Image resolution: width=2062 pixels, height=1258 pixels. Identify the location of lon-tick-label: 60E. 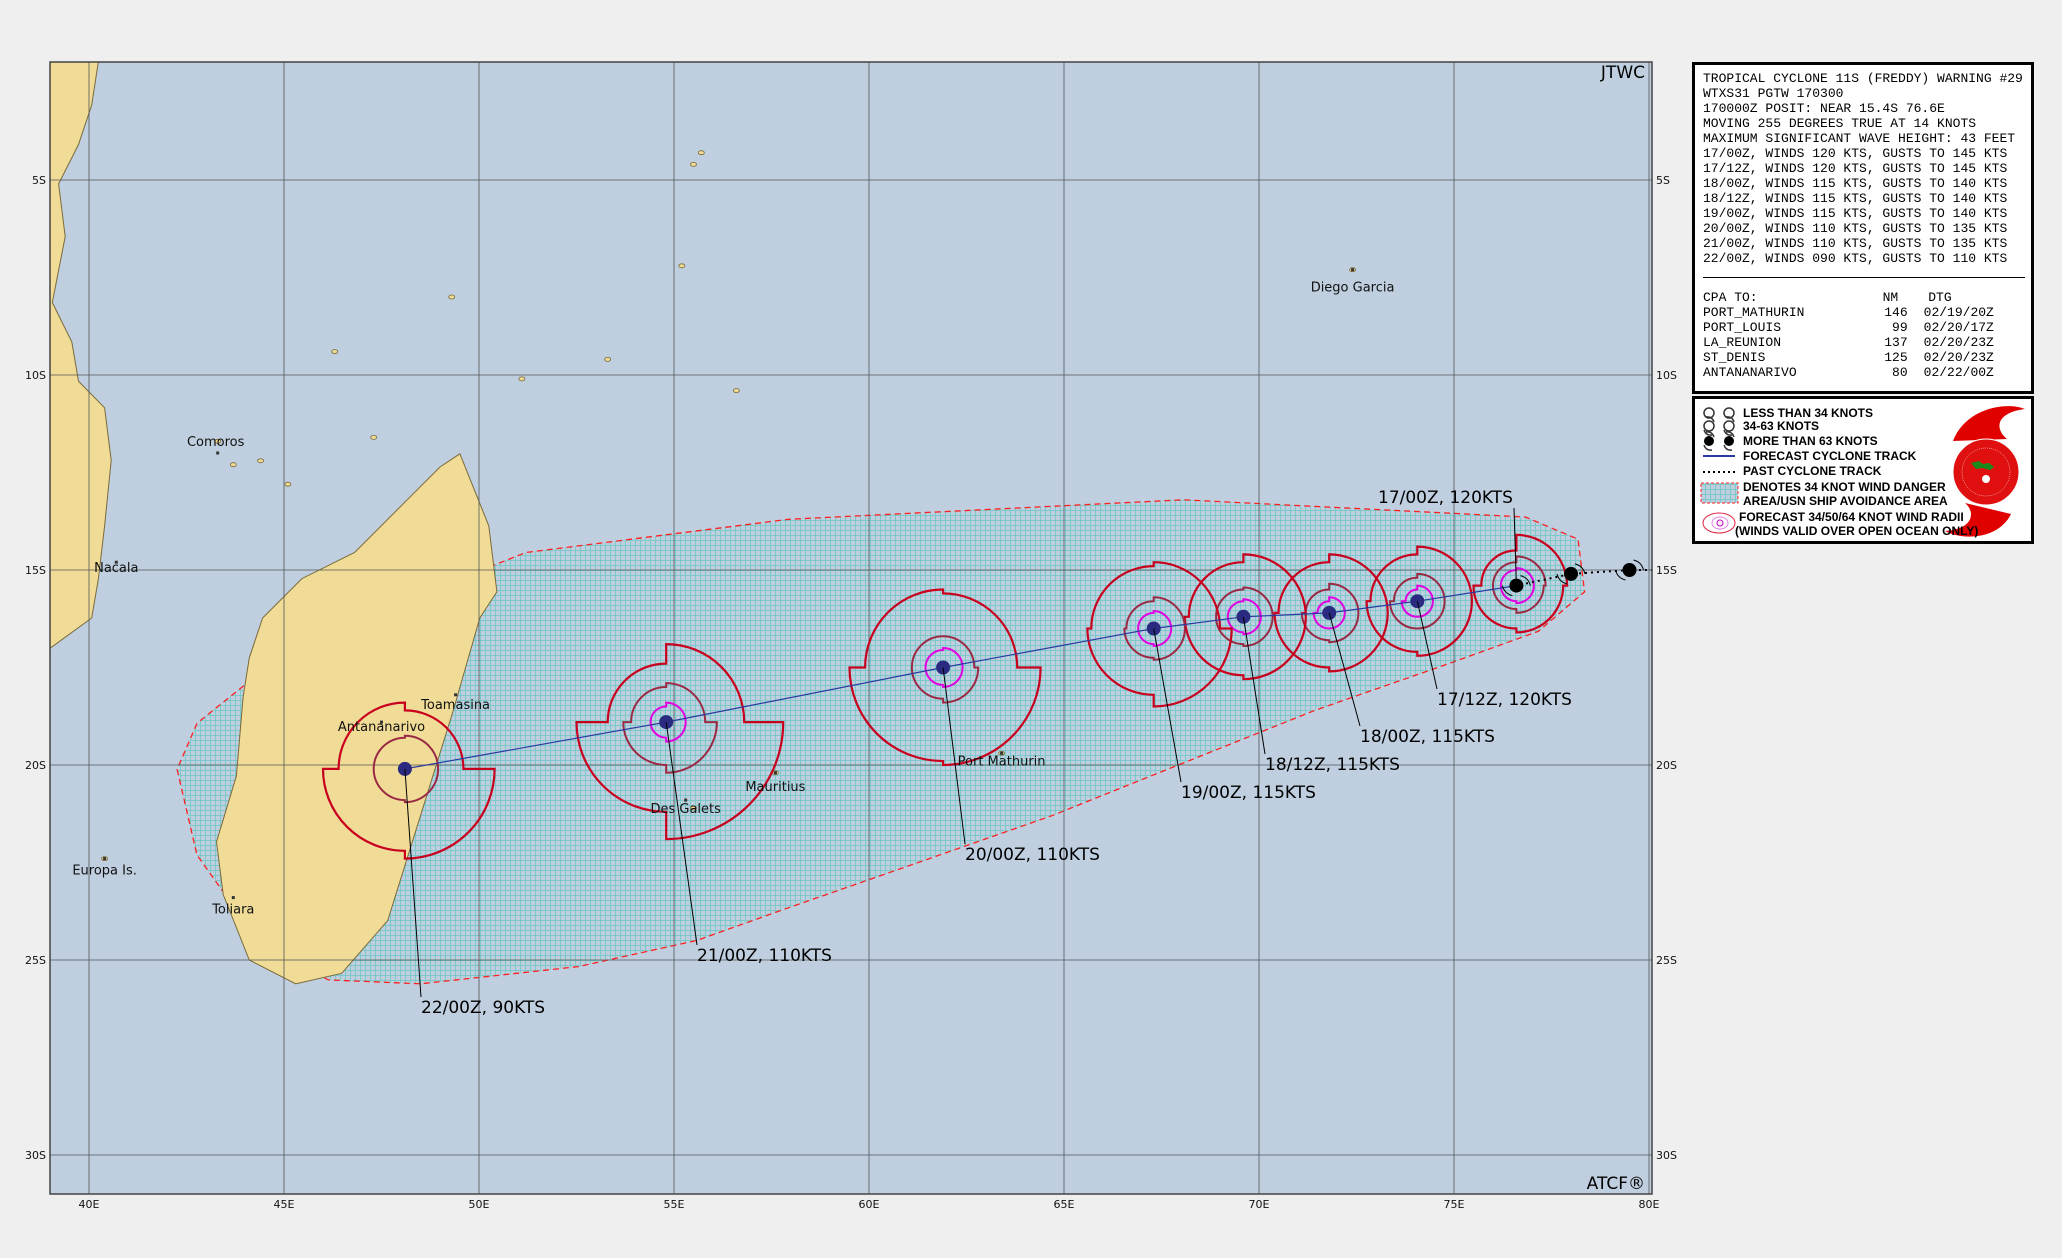
(869, 1204).